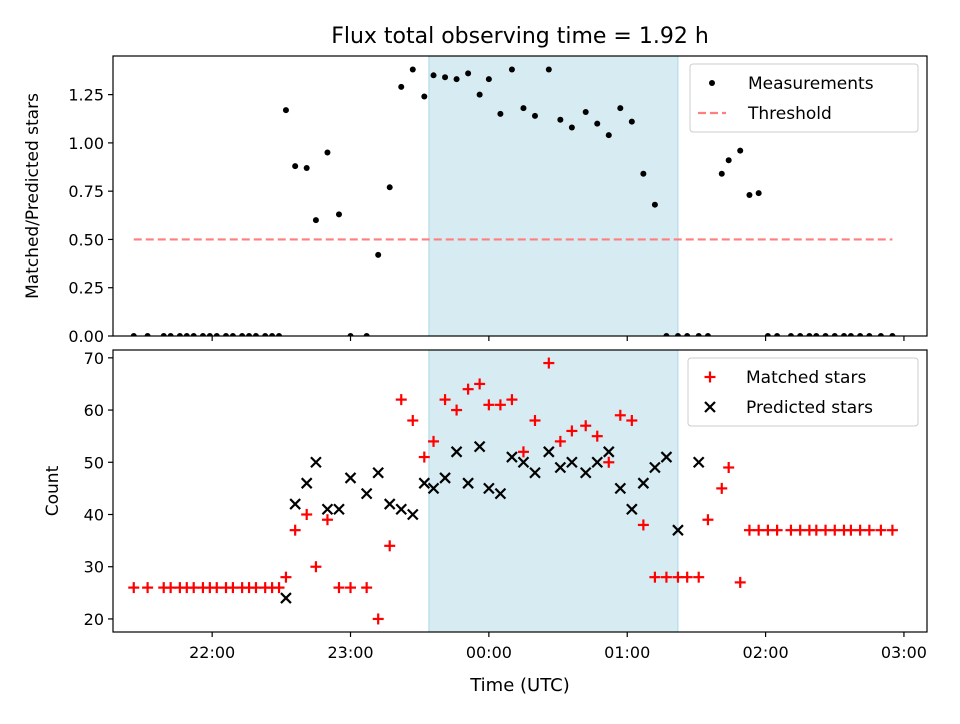 The width and height of the screenshot is (960, 724). I want to click on x-tick-label: 03:00, so click(904, 652).